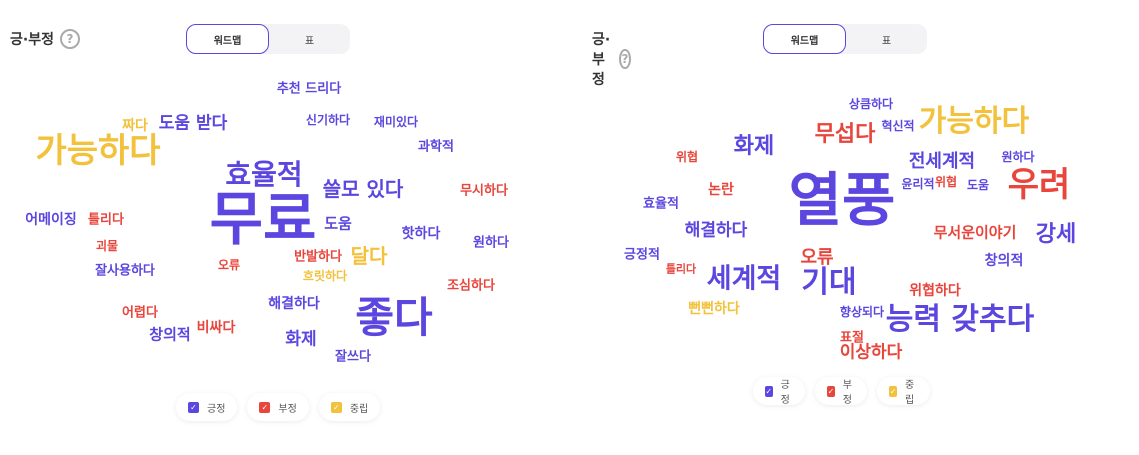  What do you see at coordinates (325, 276) in the screenshot?
I see `word-neutral: 흐릿하다` at bounding box center [325, 276].